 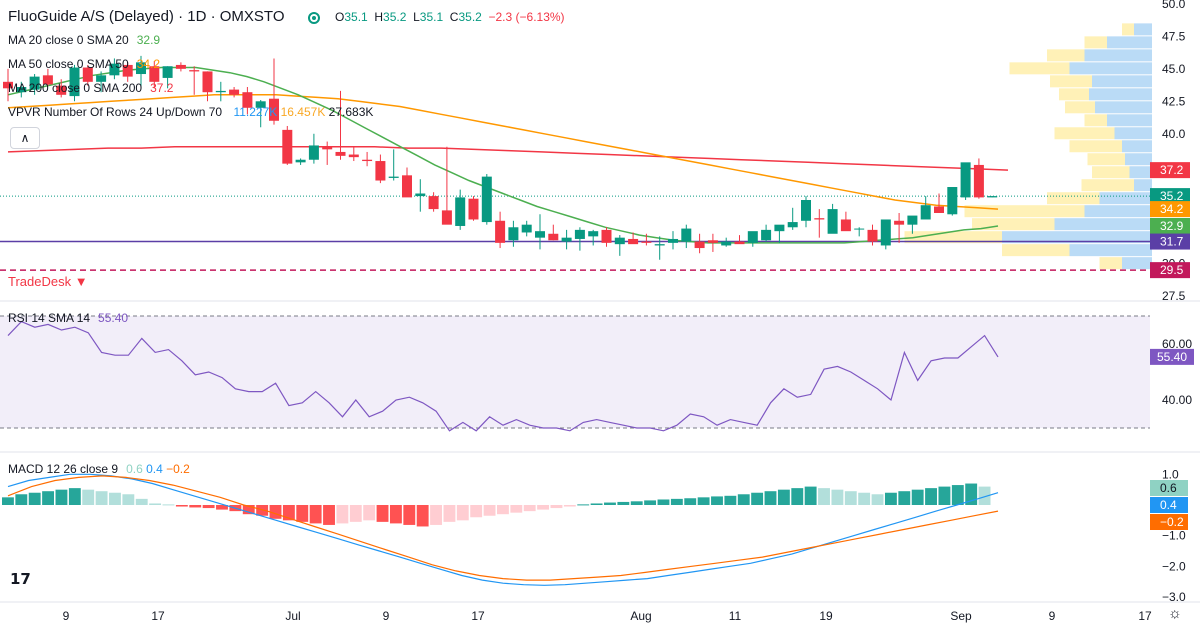 What do you see at coordinates (25, 138) in the screenshot?
I see `collapse-legend-button: ∧` at bounding box center [25, 138].